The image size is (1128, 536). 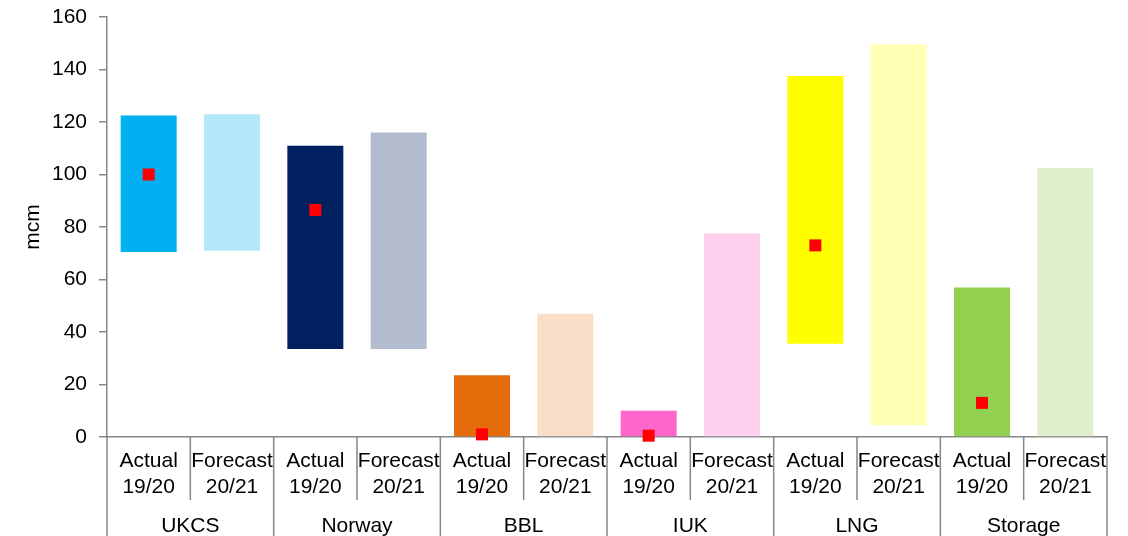 What do you see at coordinates (1023, 524) in the screenshot?
I see `text: Storage` at bounding box center [1023, 524].